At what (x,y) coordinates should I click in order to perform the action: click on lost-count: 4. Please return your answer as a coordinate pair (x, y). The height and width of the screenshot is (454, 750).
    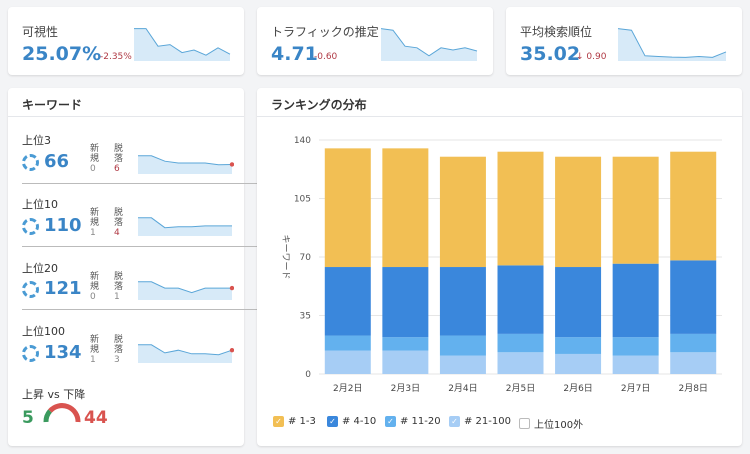
    Looking at the image, I should click on (117, 233).